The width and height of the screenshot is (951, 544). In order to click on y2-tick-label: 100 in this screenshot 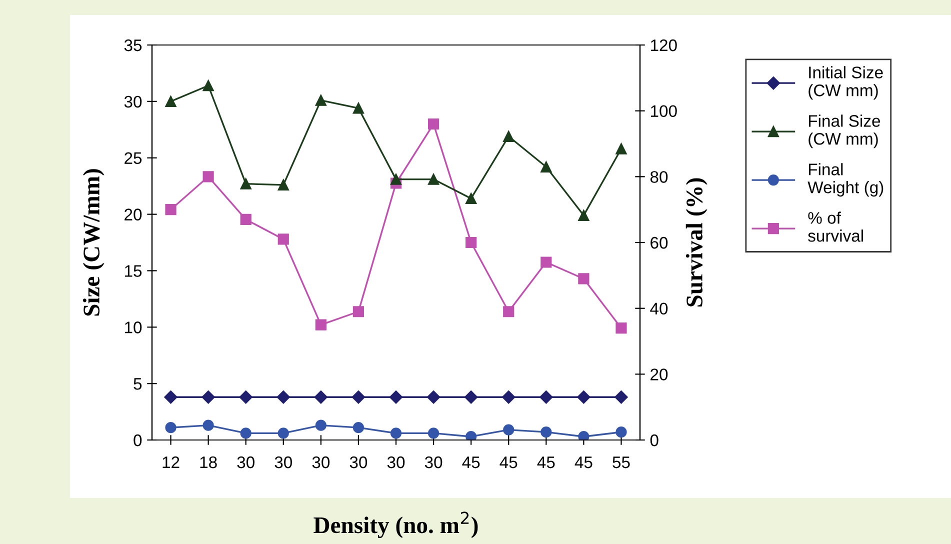, I will do `click(663, 111)`.